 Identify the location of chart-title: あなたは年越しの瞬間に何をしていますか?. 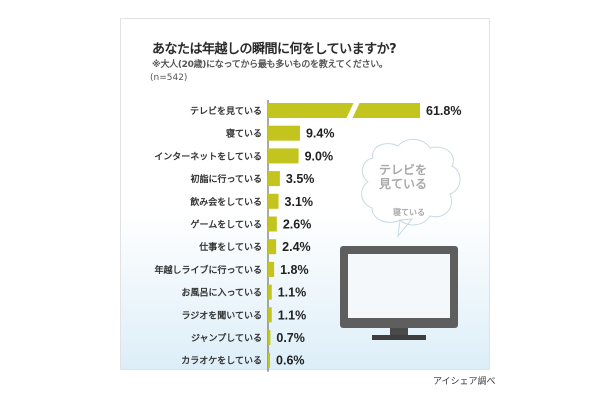
(274, 49).